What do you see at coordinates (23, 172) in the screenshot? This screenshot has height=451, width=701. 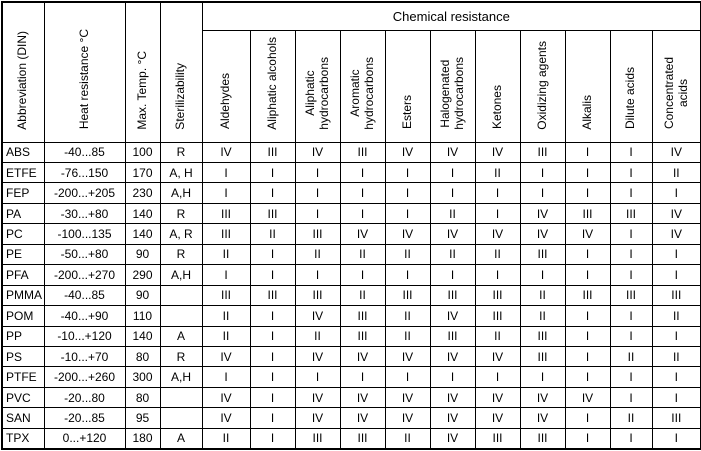 I see `abbreviation-cell: ETFE` at bounding box center [23, 172].